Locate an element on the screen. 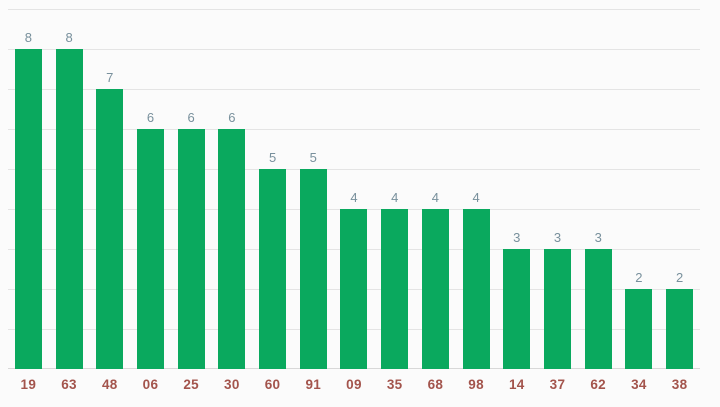 Image resolution: width=720 pixels, height=407 pixels. x-axis-label: 91 is located at coordinates (313, 384).